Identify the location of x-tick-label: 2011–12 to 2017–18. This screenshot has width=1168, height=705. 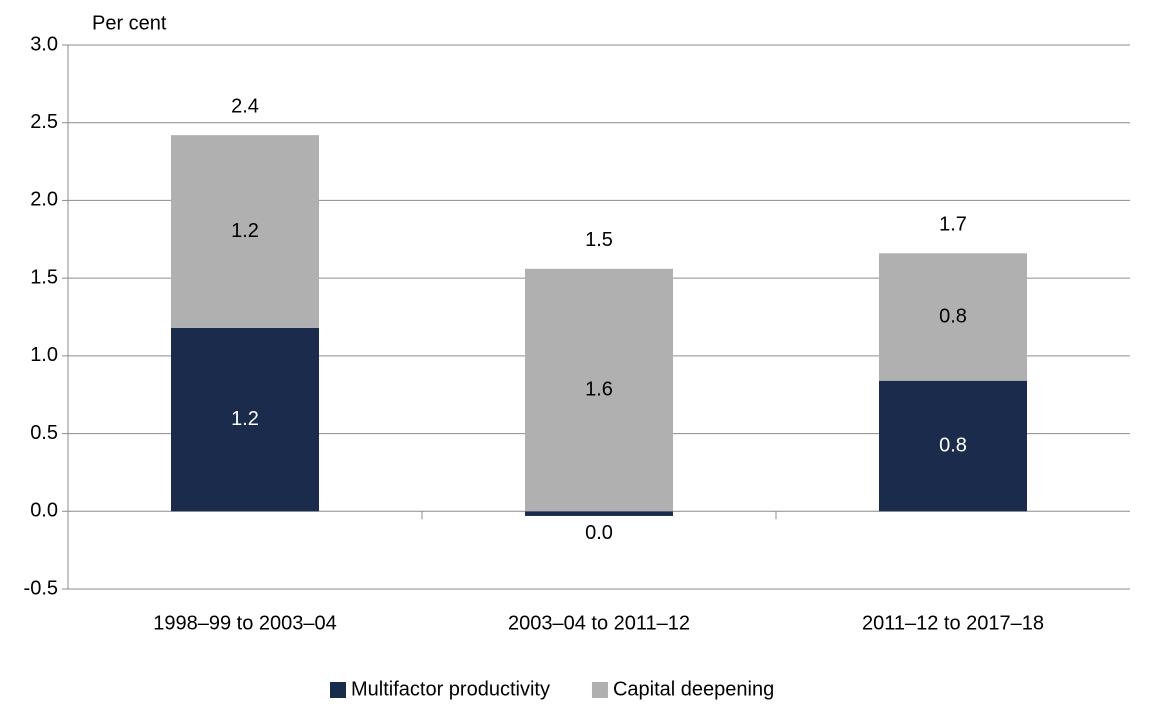
(953, 623).